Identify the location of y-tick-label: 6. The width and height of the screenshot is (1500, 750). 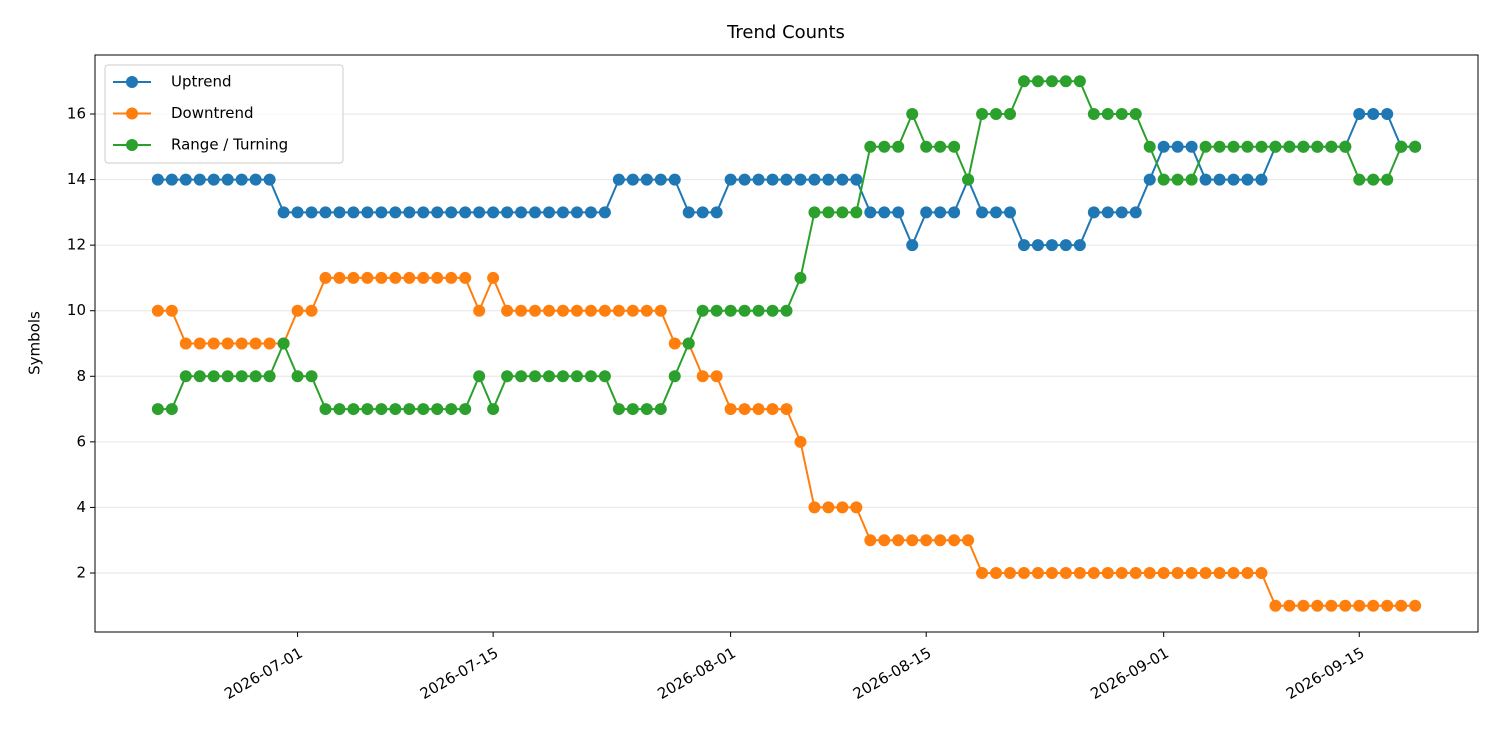
(81, 441).